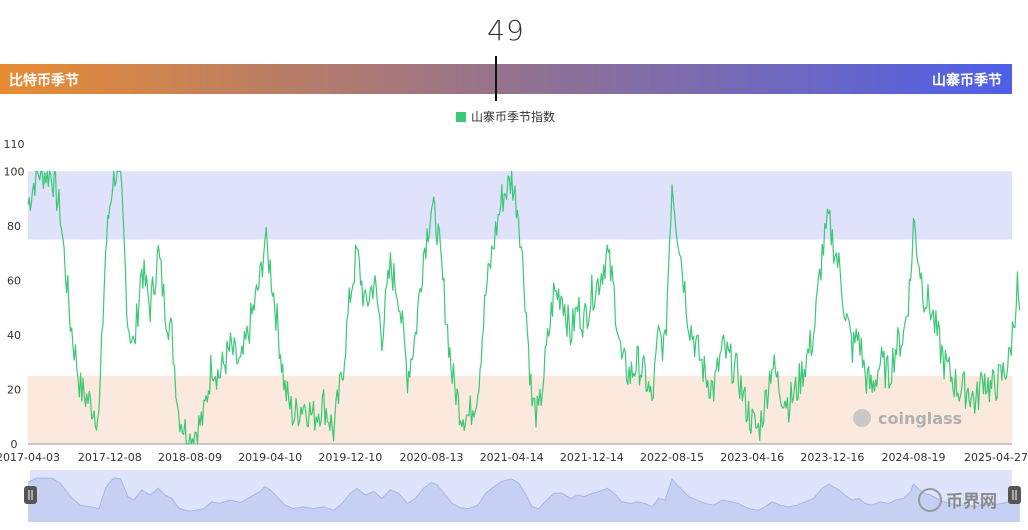 The image size is (1028, 530). I want to click on current-index-value: 49, so click(506, 30).